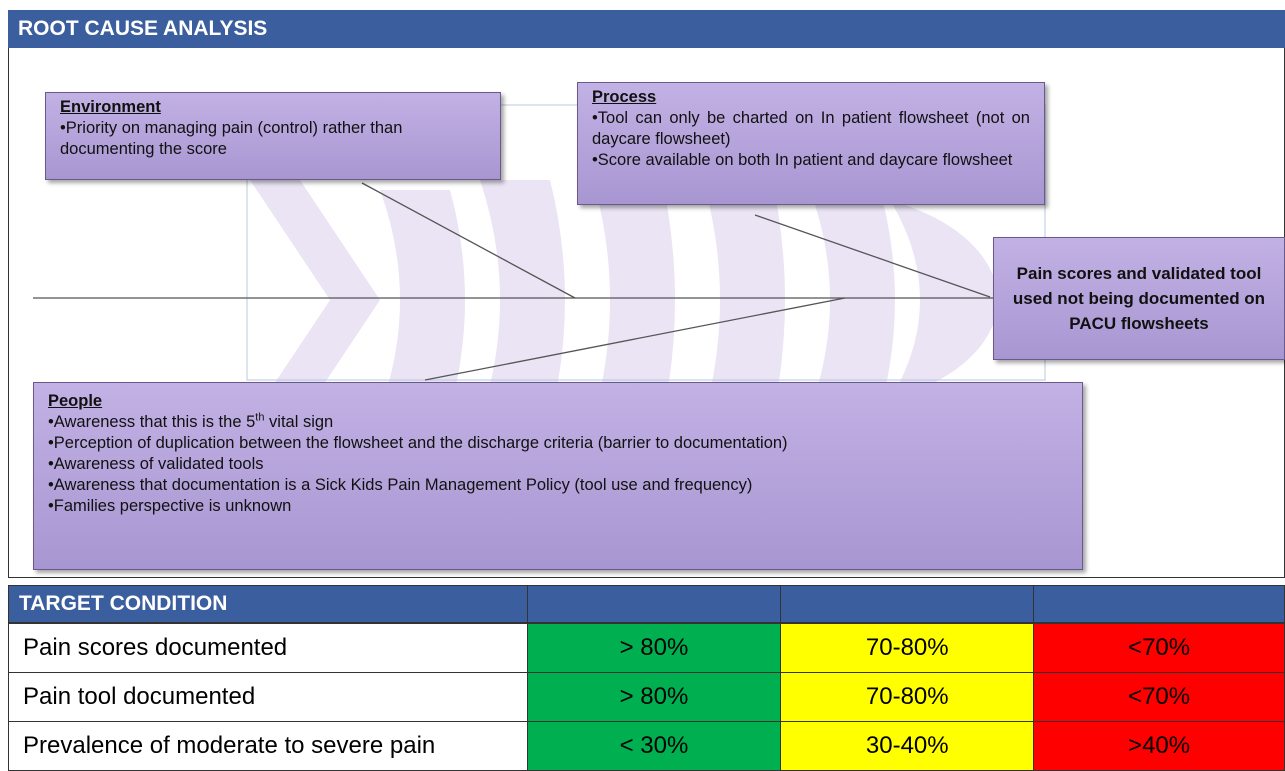 The width and height of the screenshot is (1285, 771). I want to click on table-title: TARGET CONDITION, so click(268, 604).